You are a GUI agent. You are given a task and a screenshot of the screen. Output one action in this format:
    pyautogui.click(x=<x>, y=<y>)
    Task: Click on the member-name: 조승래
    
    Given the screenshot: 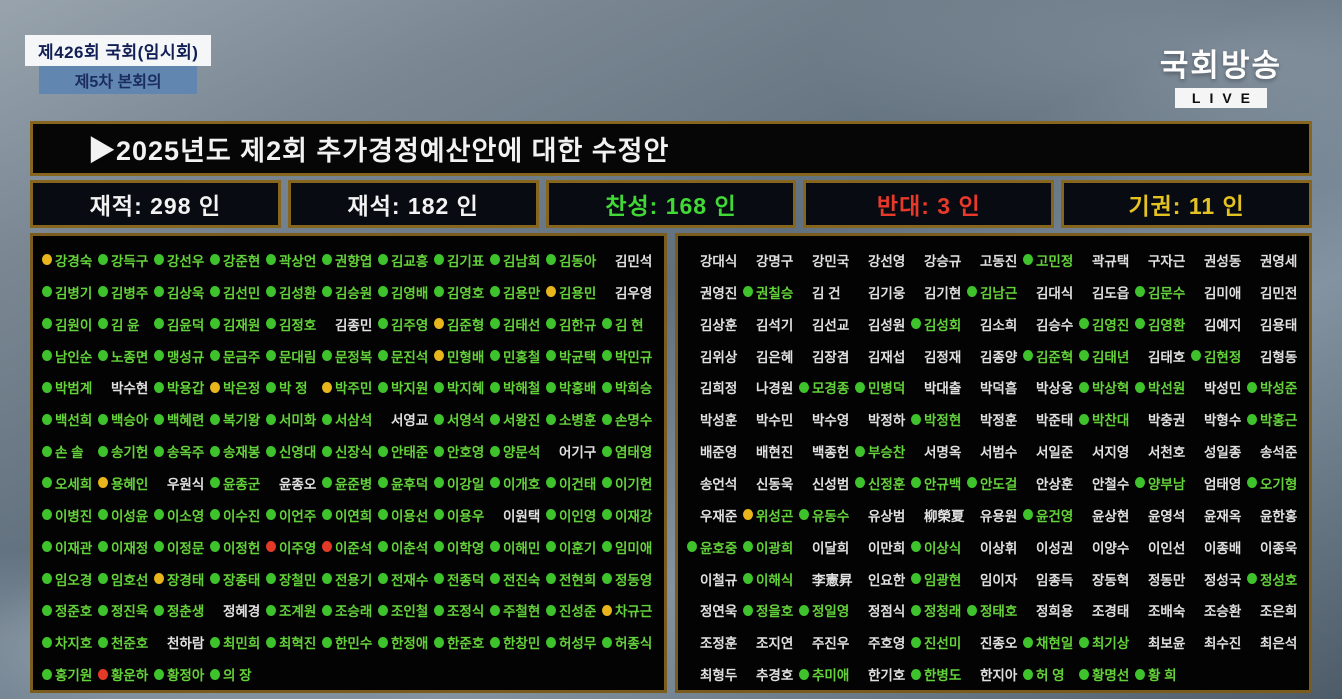 What is the action you would take?
    pyautogui.click(x=354, y=612)
    